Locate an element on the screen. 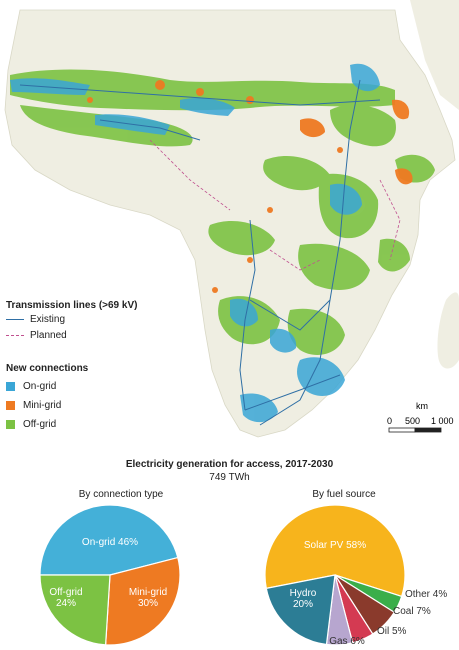 The image size is (459, 650). pie-connection-type: On-grid 46% Mini-grid 30% Off-grid 24% is located at coordinates (110, 575).